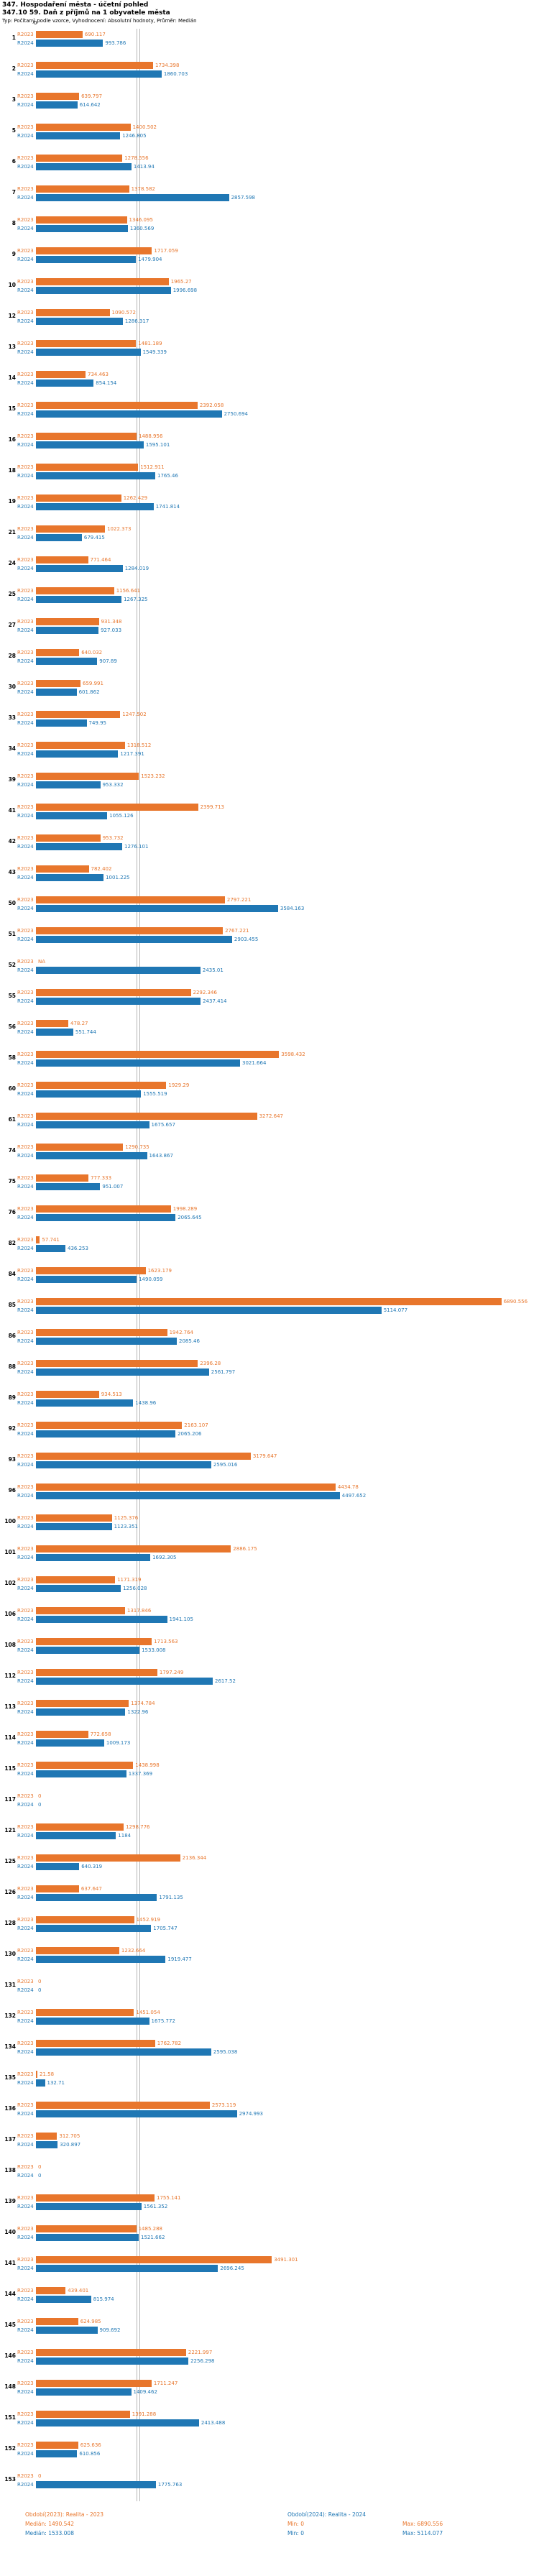  What do you see at coordinates (14, 254) in the screenshot?
I see `row-number: 9` at bounding box center [14, 254].